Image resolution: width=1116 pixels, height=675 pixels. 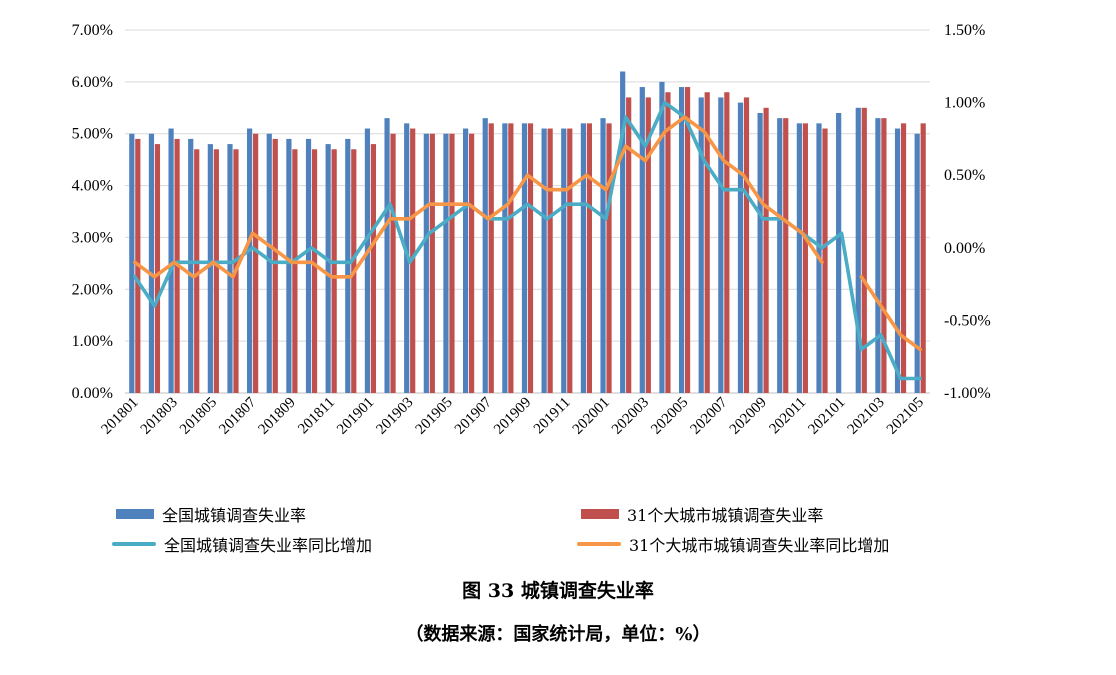 What do you see at coordinates (92, 30) in the screenshot?
I see `y-left-tick-label: 7.00%` at bounding box center [92, 30].